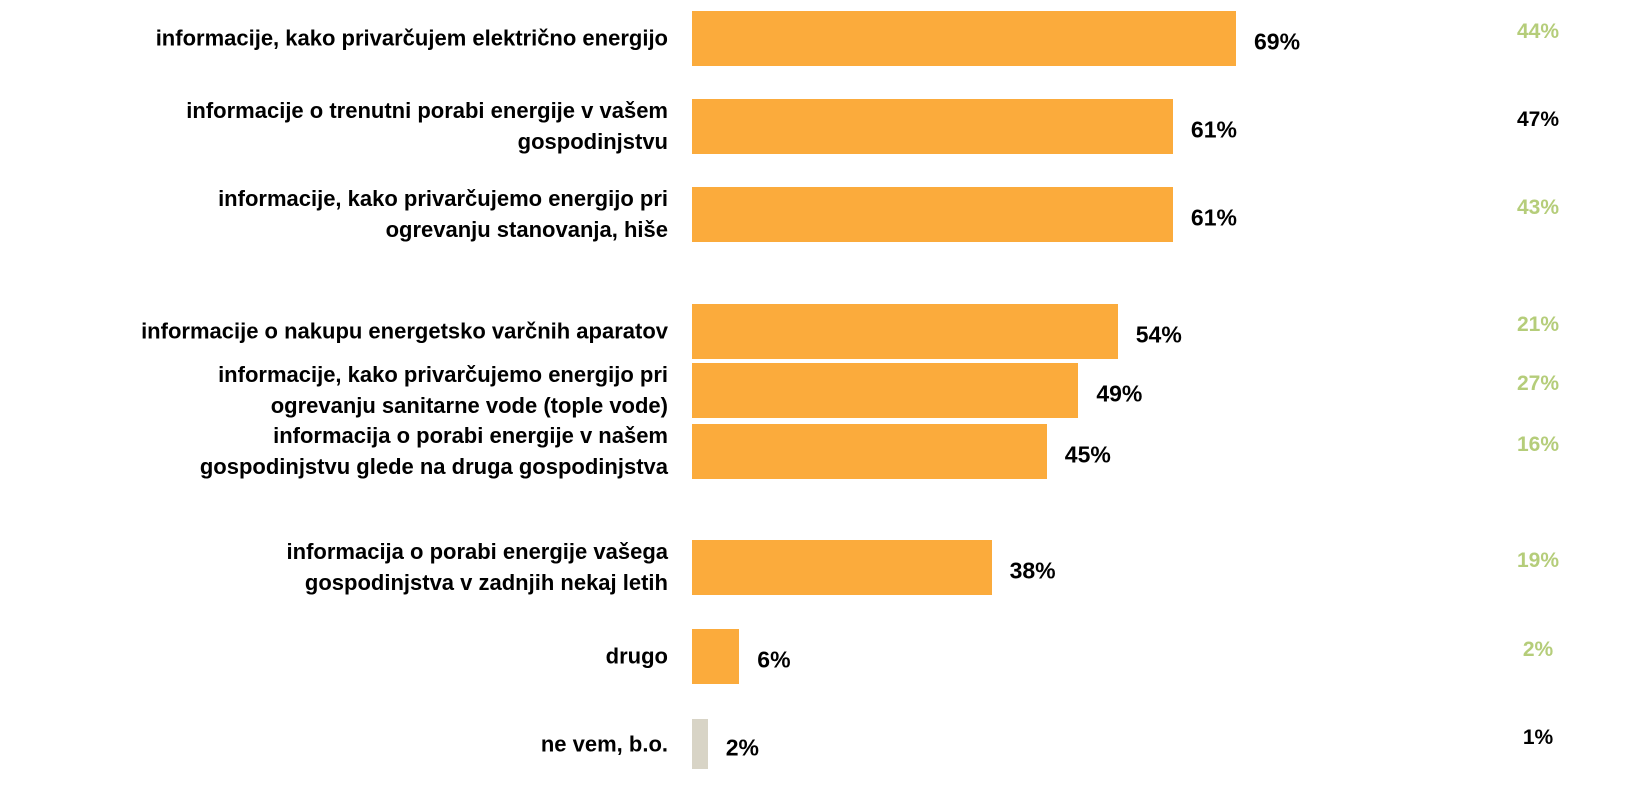 The height and width of the screenshot is (794, 1628). Describe the element at coordinates (636, 656) in the screenshot. I see `category-label: drugo` at that location.